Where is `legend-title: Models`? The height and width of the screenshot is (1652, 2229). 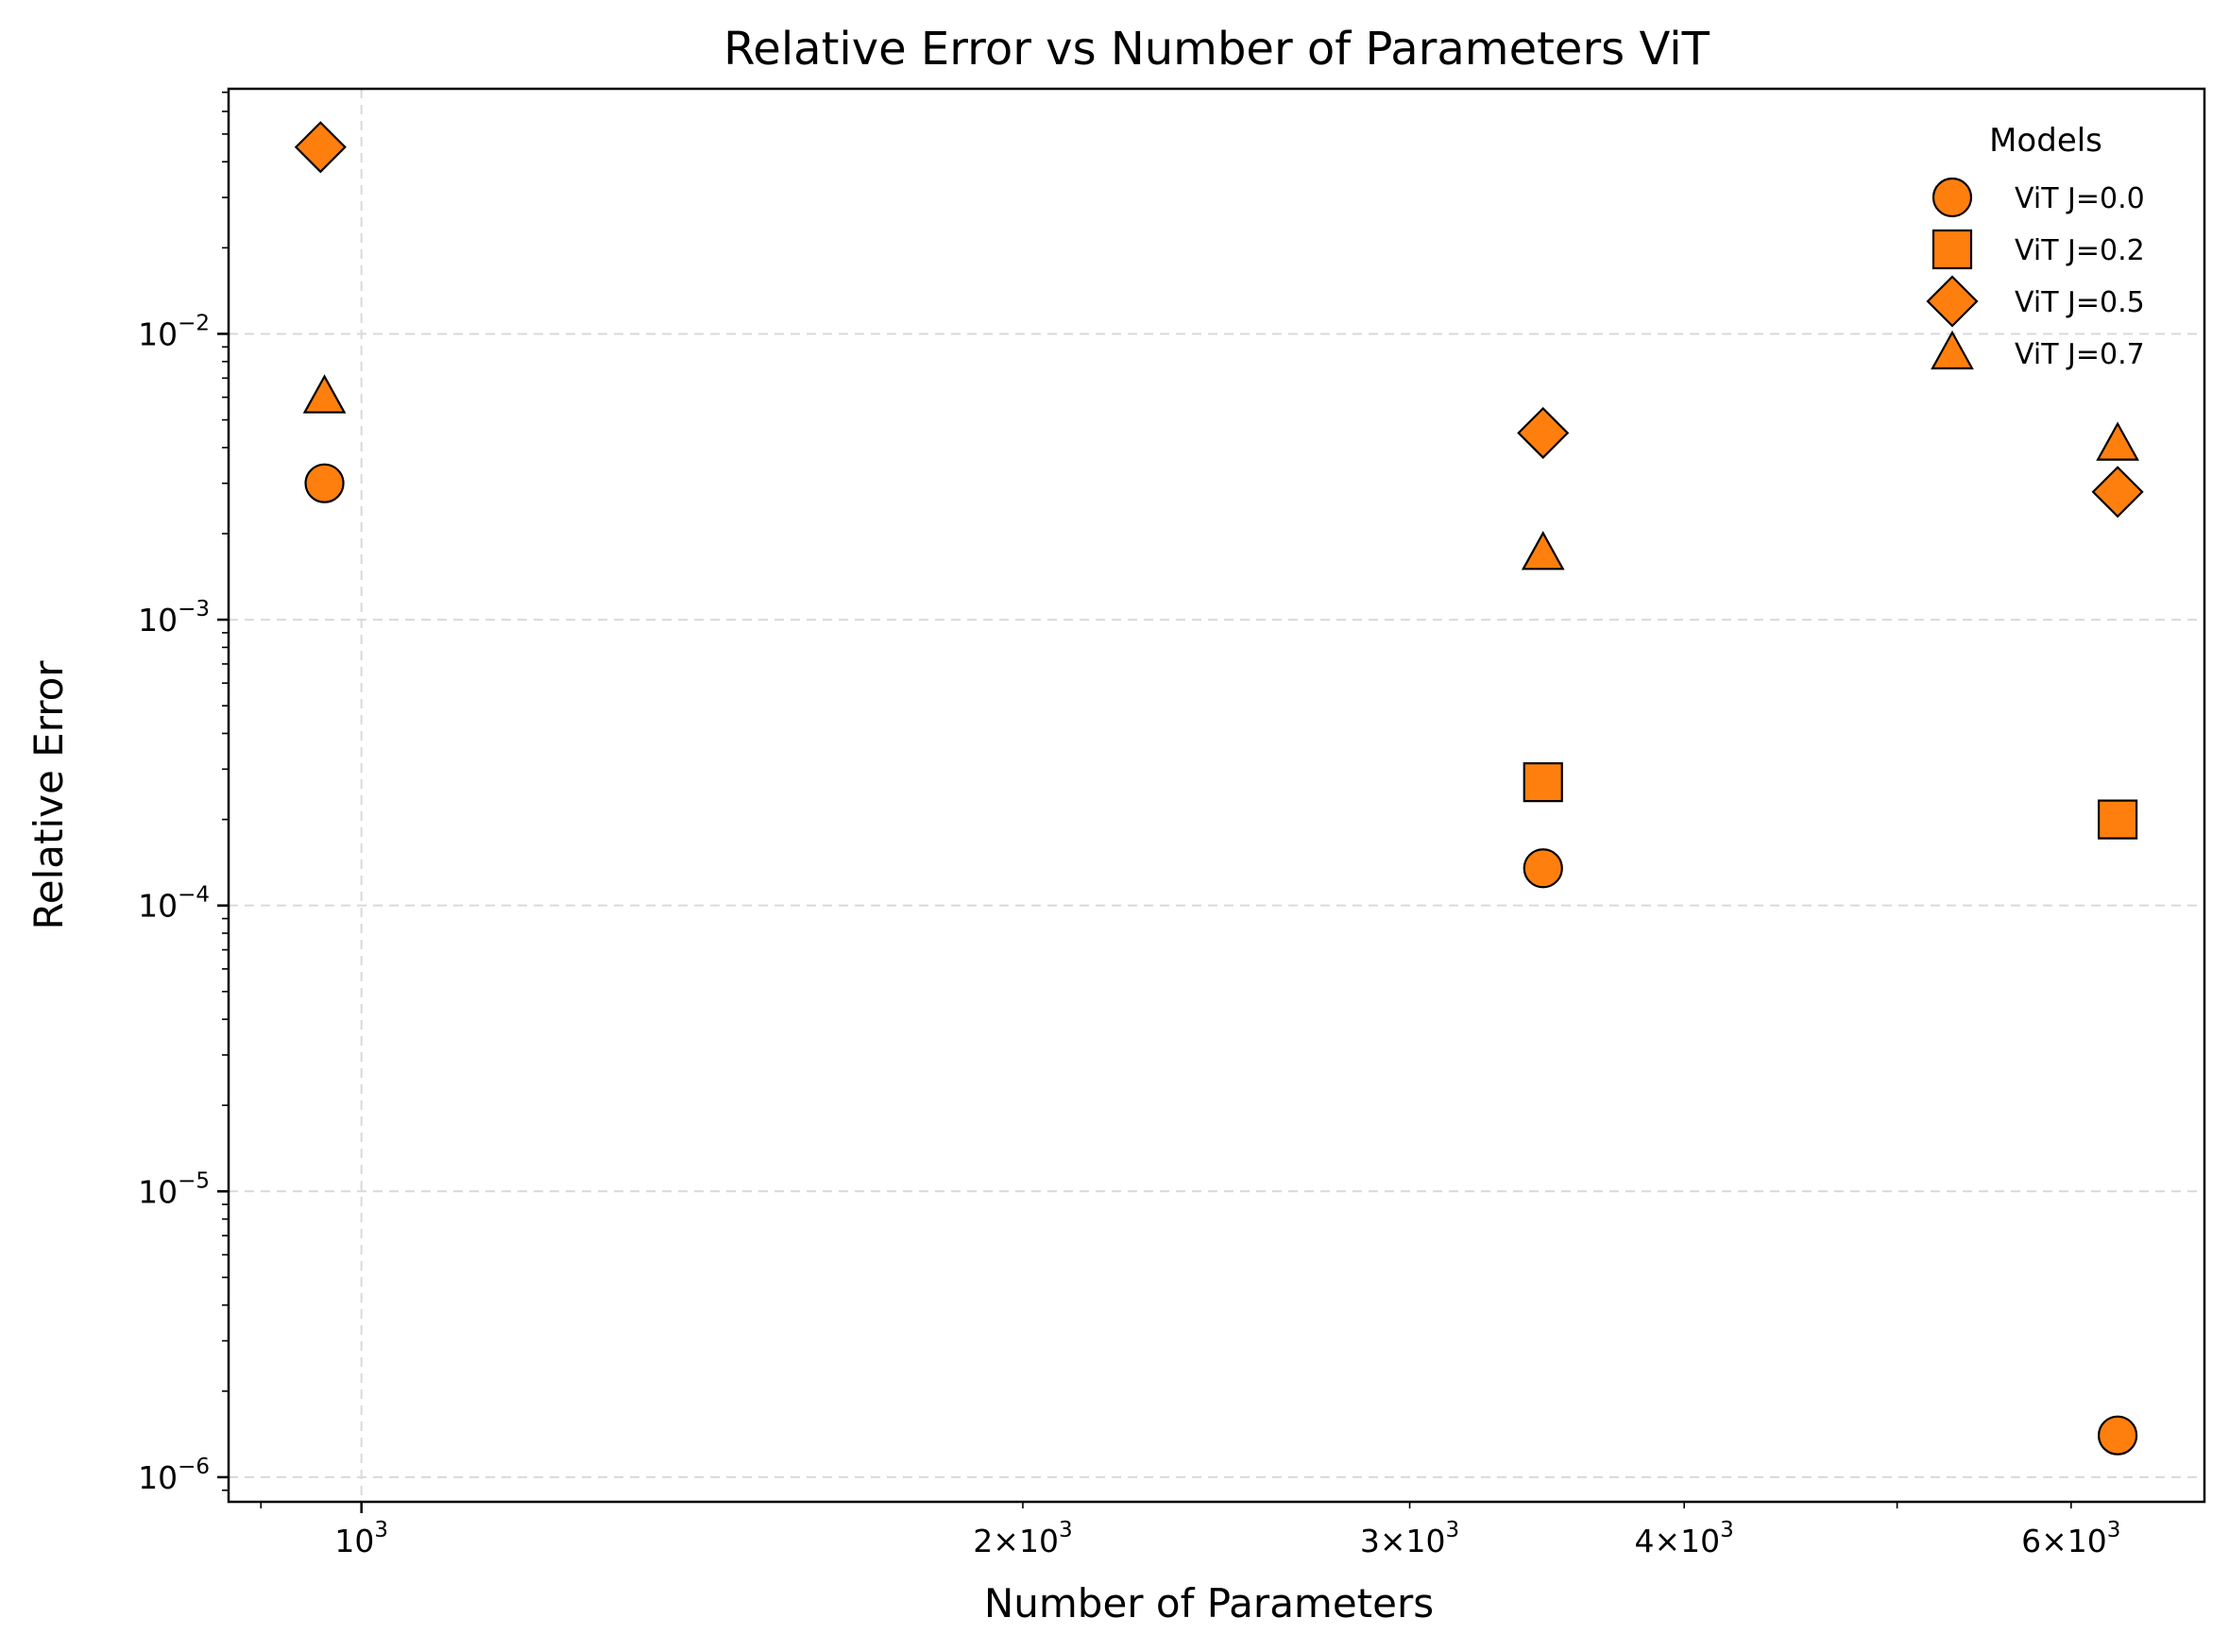
legend-title: Models is located at coordinates (2046, 141).